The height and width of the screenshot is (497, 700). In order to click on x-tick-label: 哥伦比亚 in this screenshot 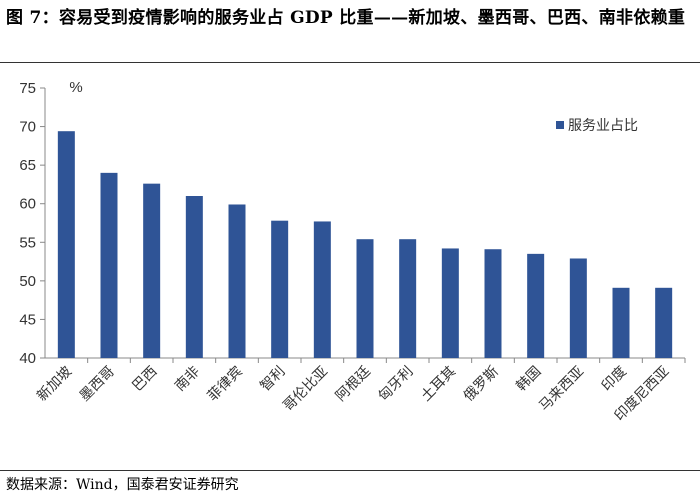, I will do `click(305, 389)`.